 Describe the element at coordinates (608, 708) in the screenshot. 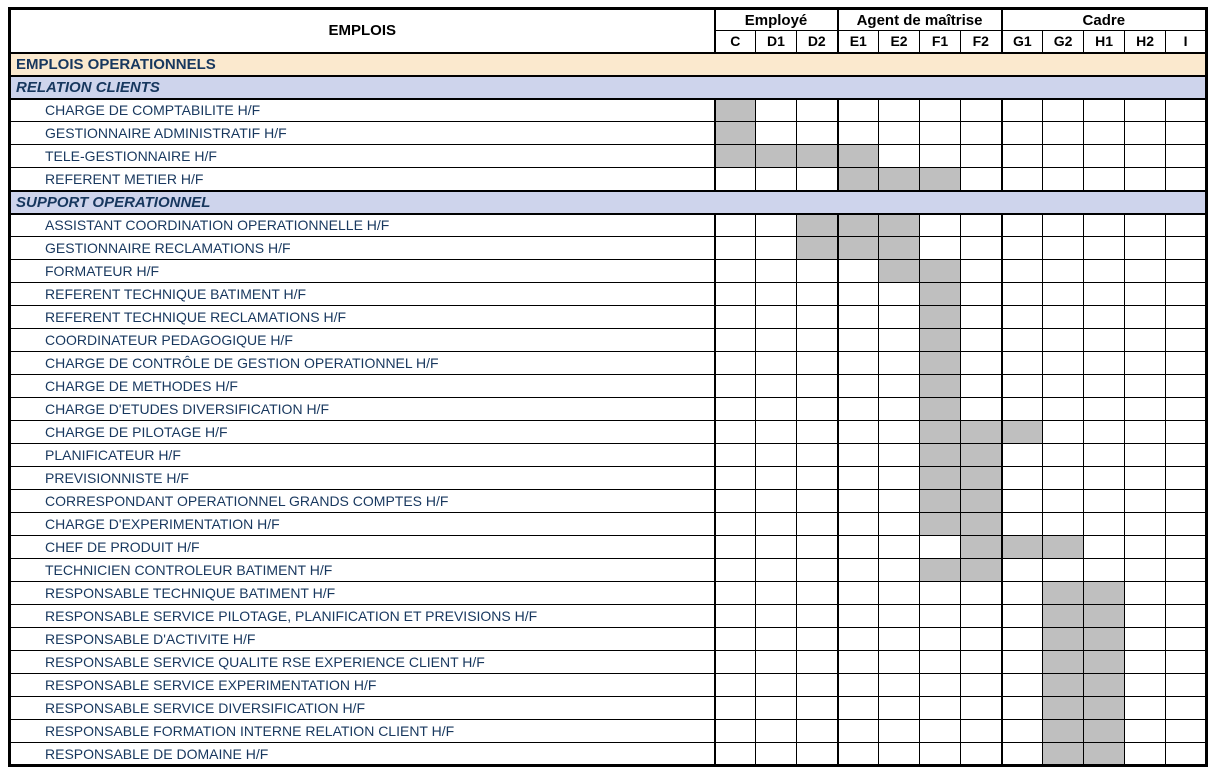

I see `table-row: RESPONSABLE SERVICE DIVERSIFICATION H/F` at that location.